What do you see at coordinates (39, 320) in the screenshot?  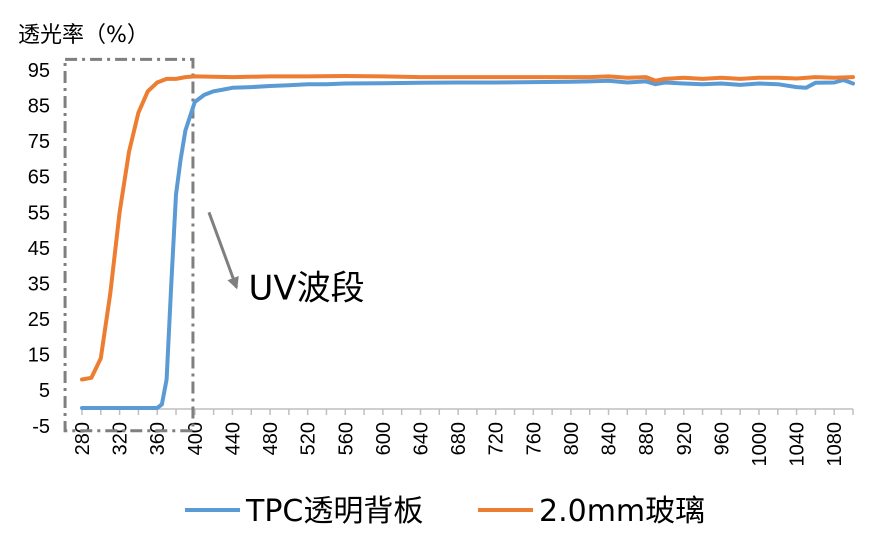 I see `y-tick-label: 25` at bounding box center [39, 320].